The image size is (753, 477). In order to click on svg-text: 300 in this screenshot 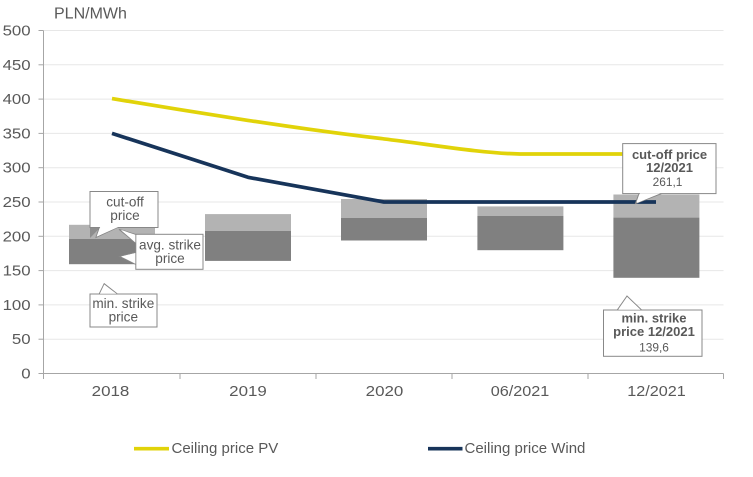, I will do `click(17, 169)`.